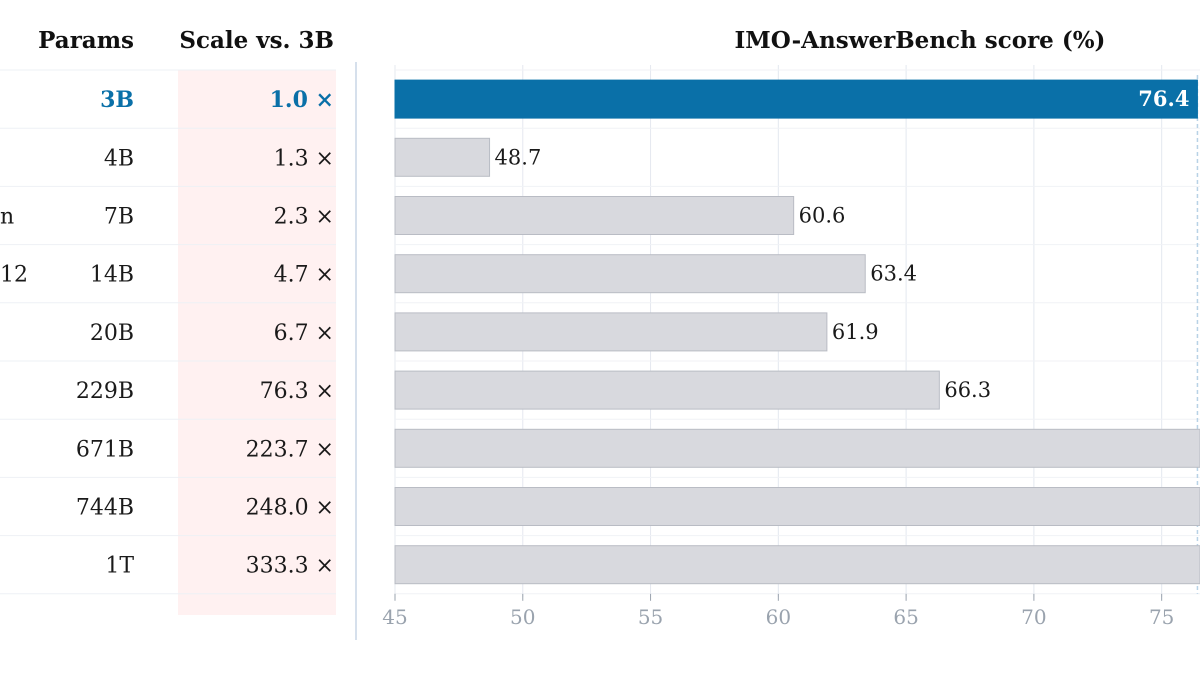 Image resolution: width=1200 pixels, height=675 pixels. Describe the element at coordinates (796, 99) in the screenshot. I see `bar-3B` at that location.